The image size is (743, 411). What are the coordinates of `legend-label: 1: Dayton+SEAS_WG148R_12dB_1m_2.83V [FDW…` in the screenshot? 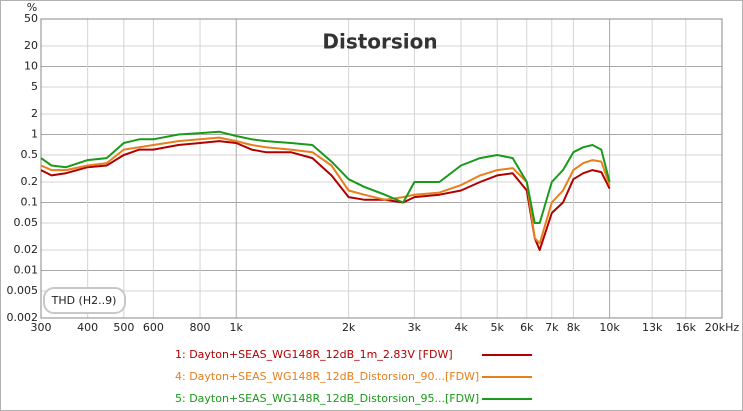 It's located at (314, 354).